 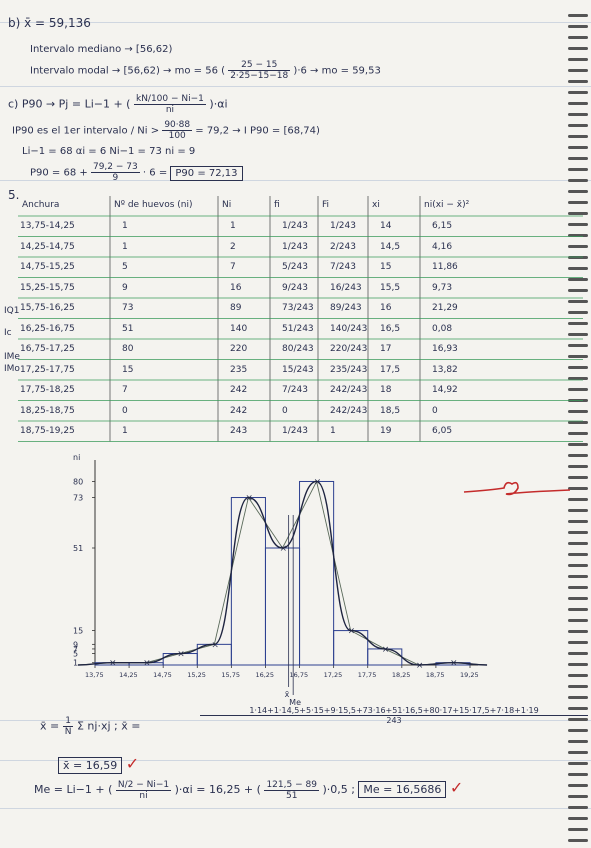 I want to click on table-cell: 242, so click(x=239, y=410).